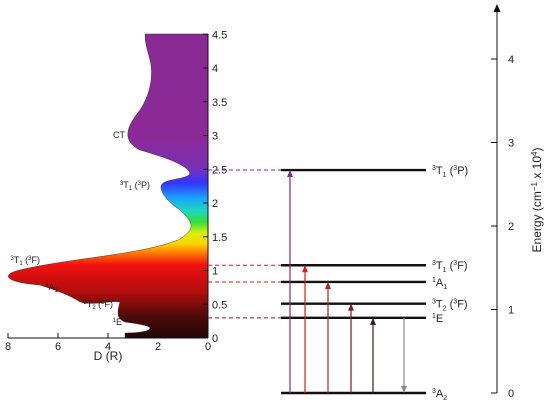  Describe the element at coordinates (439, 395) in the screenshot. I see `energy-level-label-a2: 3A2` at that location.